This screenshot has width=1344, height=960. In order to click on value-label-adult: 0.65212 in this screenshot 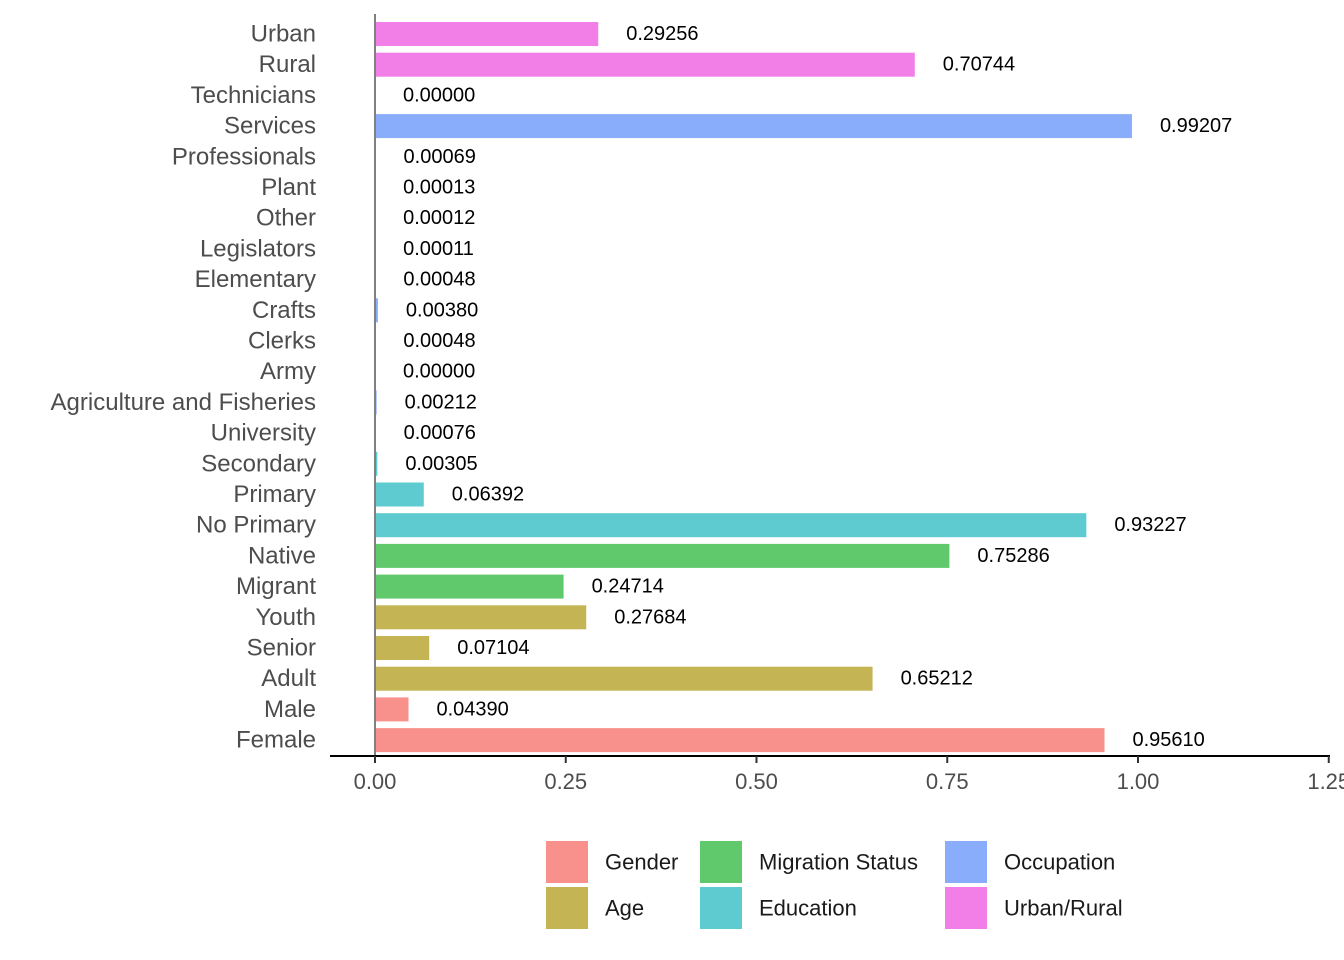, I will do `click(937, 679)`.